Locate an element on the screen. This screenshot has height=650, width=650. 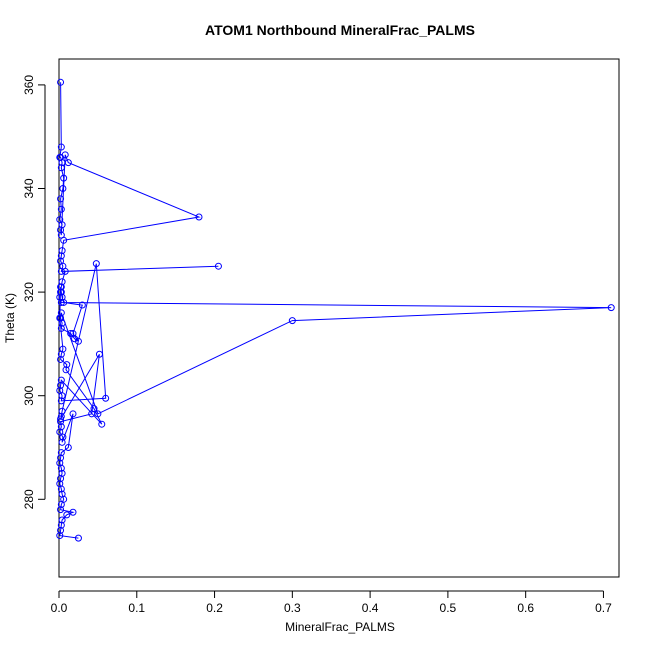
x-tick-label: 0.4 is located at coordinates (370, 608).